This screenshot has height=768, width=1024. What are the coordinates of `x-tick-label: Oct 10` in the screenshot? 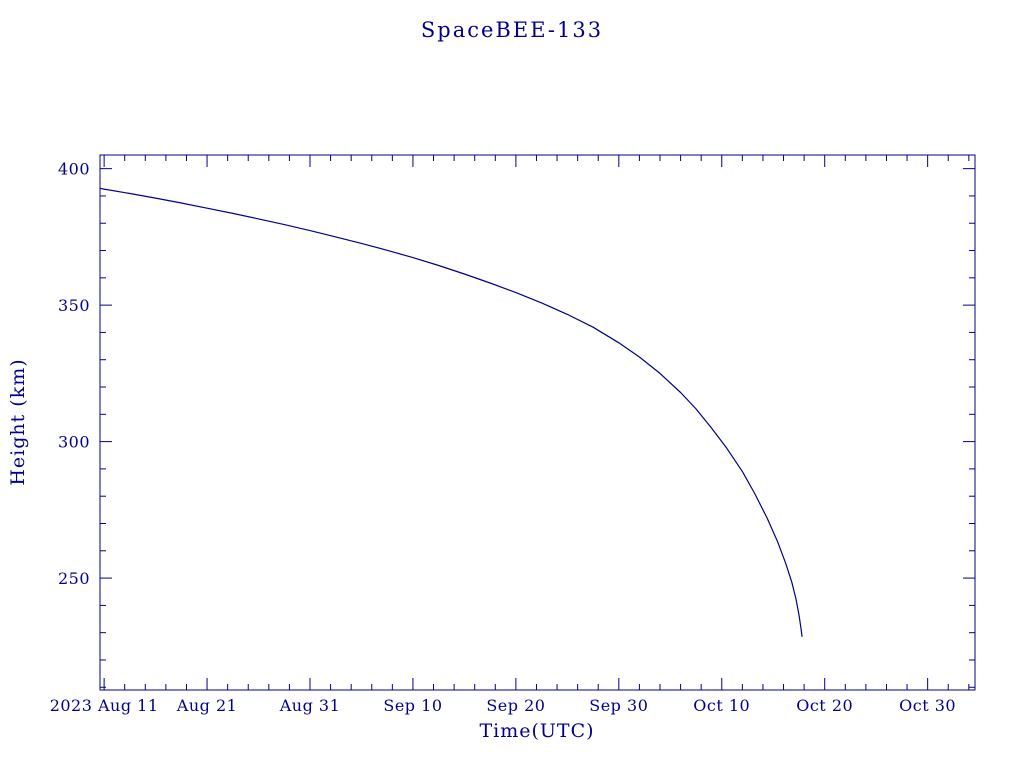 It's located at (721, 705).